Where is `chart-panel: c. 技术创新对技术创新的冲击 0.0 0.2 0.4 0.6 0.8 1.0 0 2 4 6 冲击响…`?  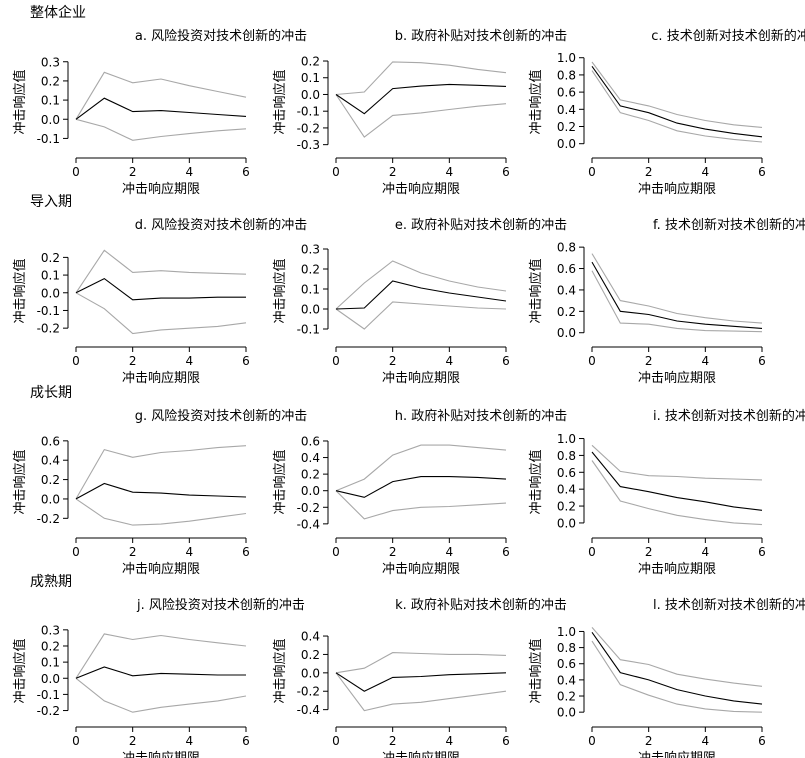 chart-panel: c. 技术创新对技术创新的冲击 0.0 0.2 0.4 0.6 0.8 1.0 0 2 4 6 冲击响… is located at coordinates (666, 112).